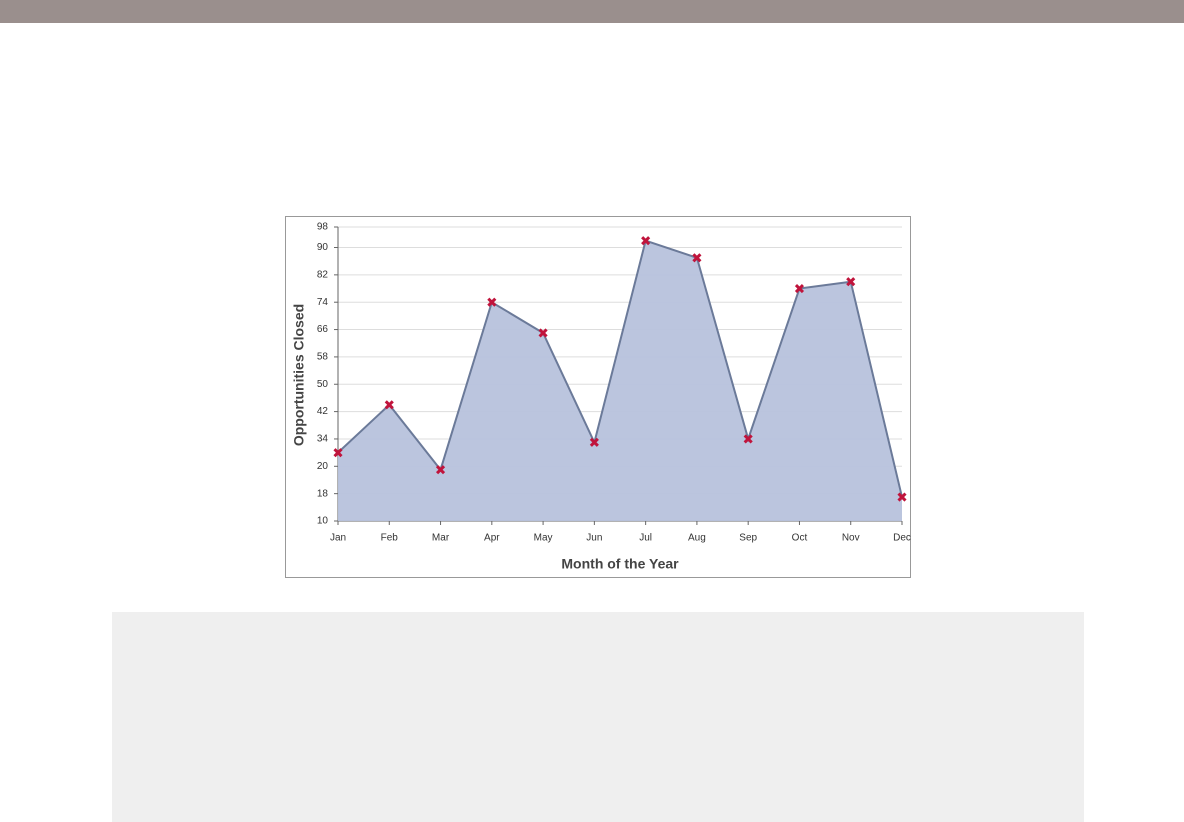 Image resolution: width=1184 pixels, height=822 pixels. What do you see at coordinates (441, 538) in the screenshot?
I see `x-tick-label: Mar` at bounding box center [441, 538].